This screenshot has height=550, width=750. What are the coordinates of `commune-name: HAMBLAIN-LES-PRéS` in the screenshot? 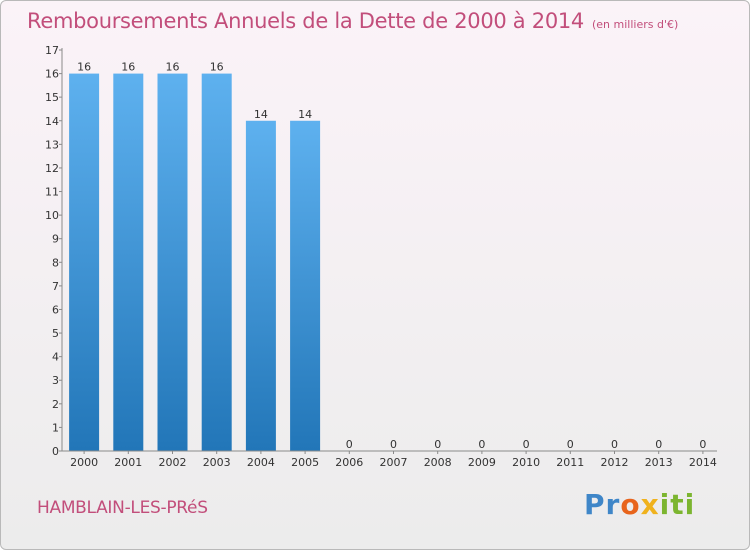 It's located at (122, 508).